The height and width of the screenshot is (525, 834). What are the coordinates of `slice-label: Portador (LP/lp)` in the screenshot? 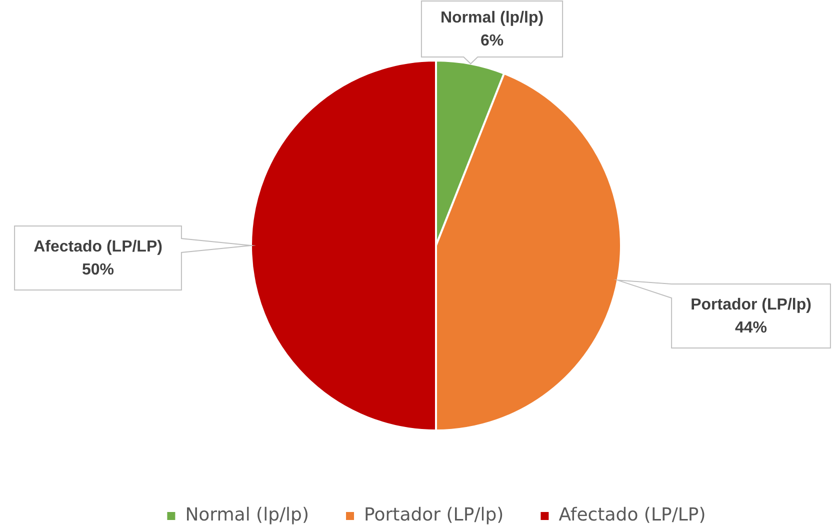 It's located at (751, 305).